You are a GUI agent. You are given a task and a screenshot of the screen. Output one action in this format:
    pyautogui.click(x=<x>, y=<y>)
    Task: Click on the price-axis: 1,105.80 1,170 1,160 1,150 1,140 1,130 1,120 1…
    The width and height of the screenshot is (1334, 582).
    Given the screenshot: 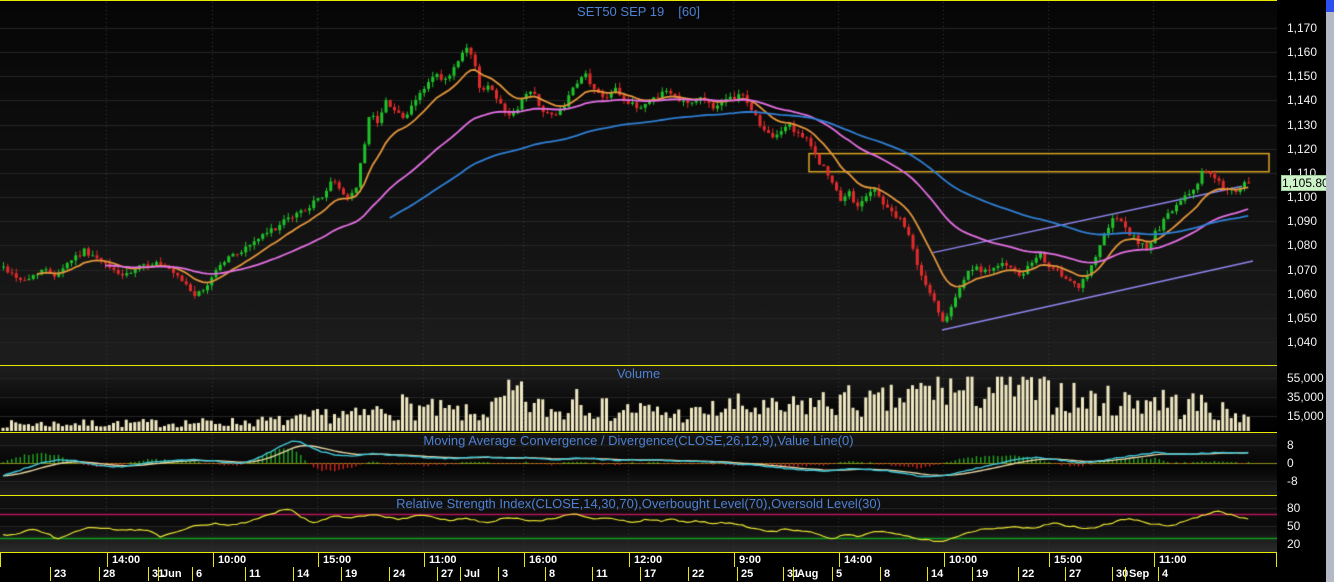 What is the action you would take?
    pyautogui.click(x=1303, y=291)
    